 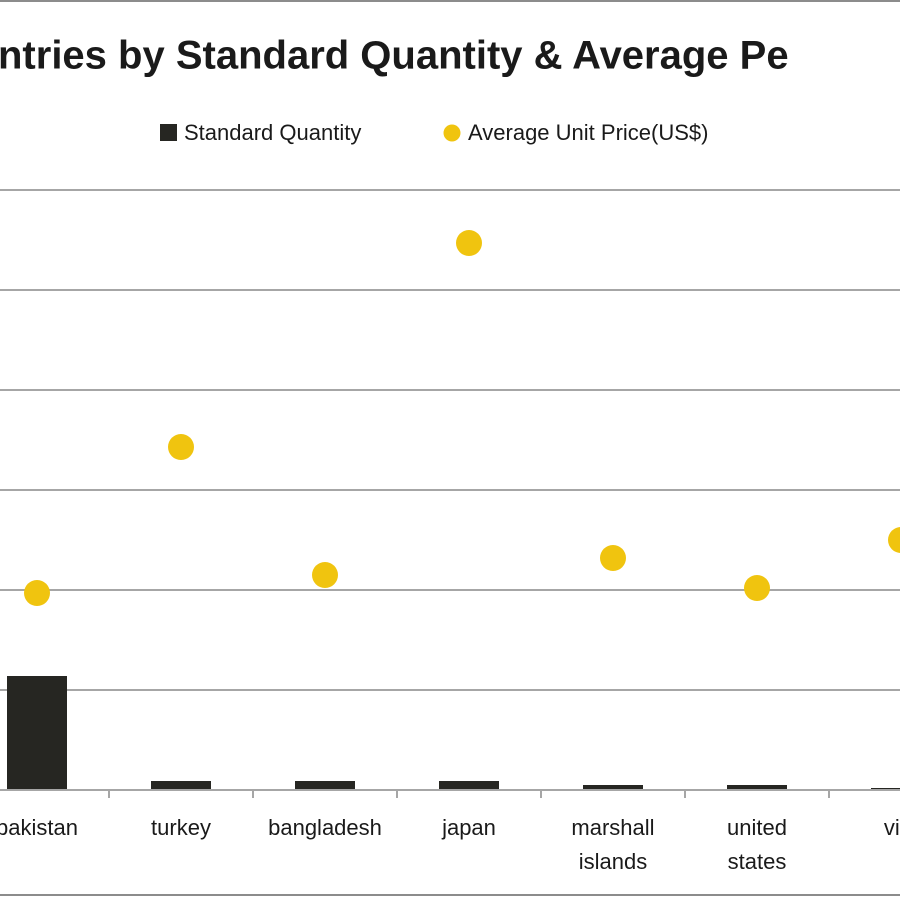 I want to click on legend-label: Standard Quantity, so click(x=272, y=132).